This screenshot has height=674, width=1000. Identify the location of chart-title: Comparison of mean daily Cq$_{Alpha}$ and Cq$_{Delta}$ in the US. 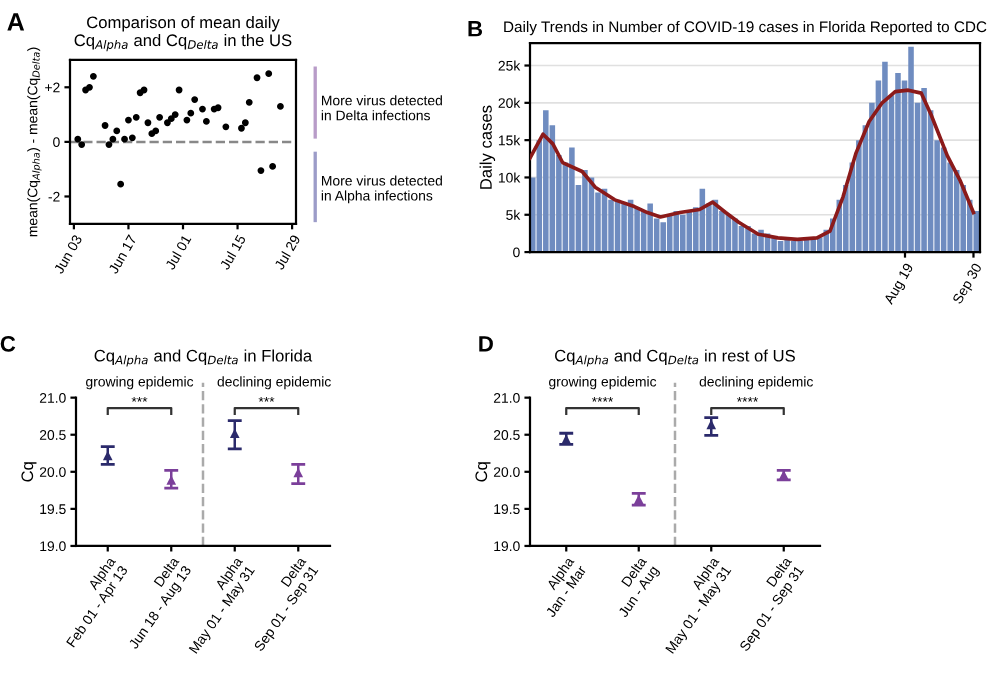
(183, 33).